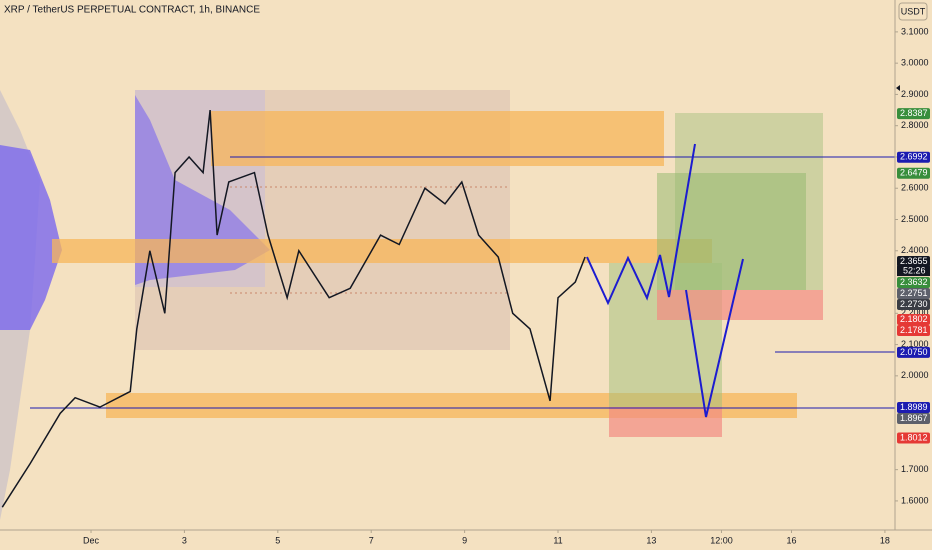 The height and width of the screenshot is (550, 932). I want to click on price-label: 2.0750, so click(914, 352).